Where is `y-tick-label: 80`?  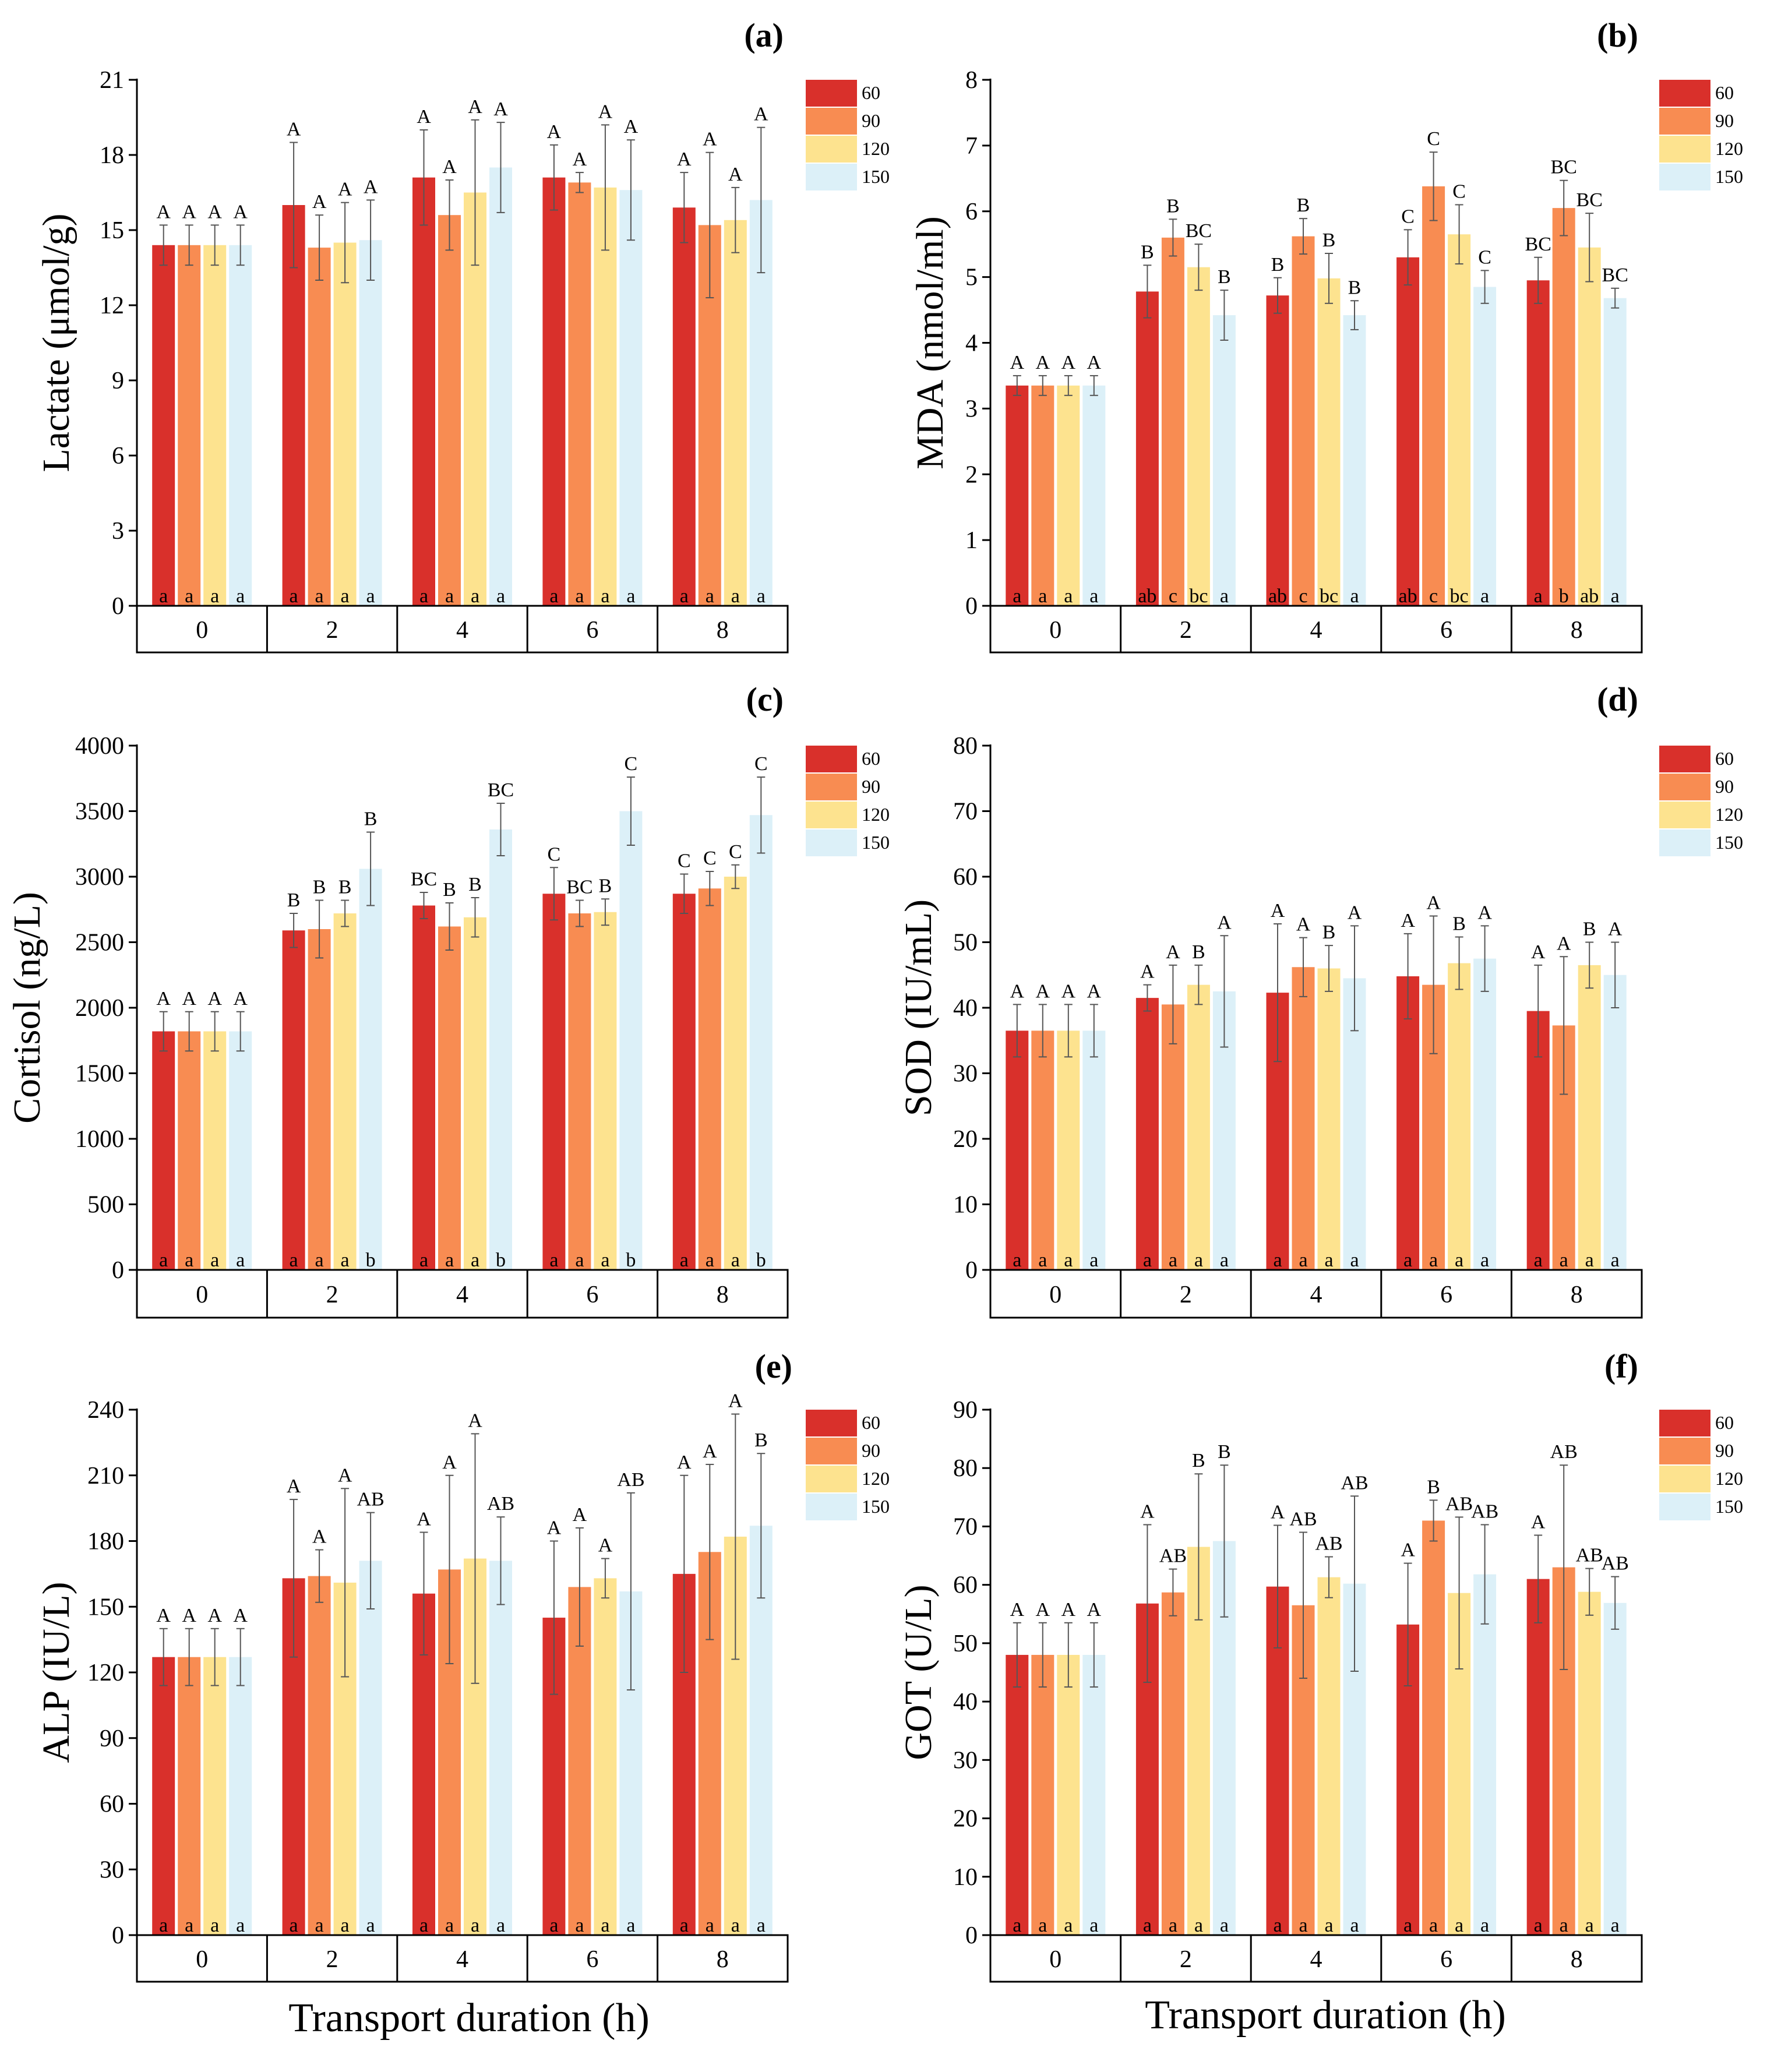
y-tick-label: 80 is located at coordinates (966, 746).